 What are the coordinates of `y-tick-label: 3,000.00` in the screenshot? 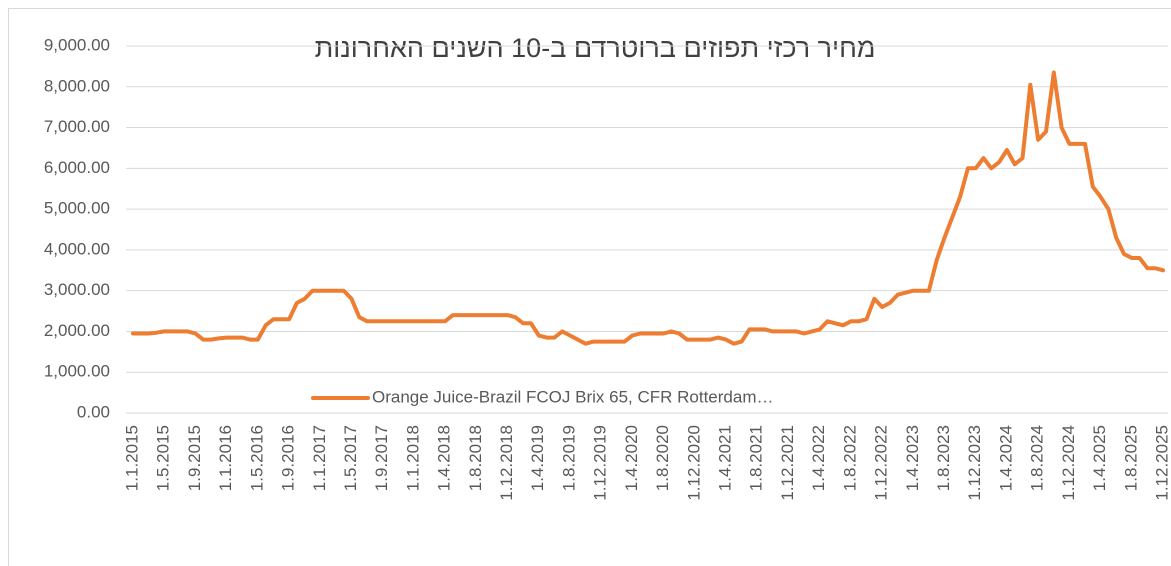 It's located at (77, 289).